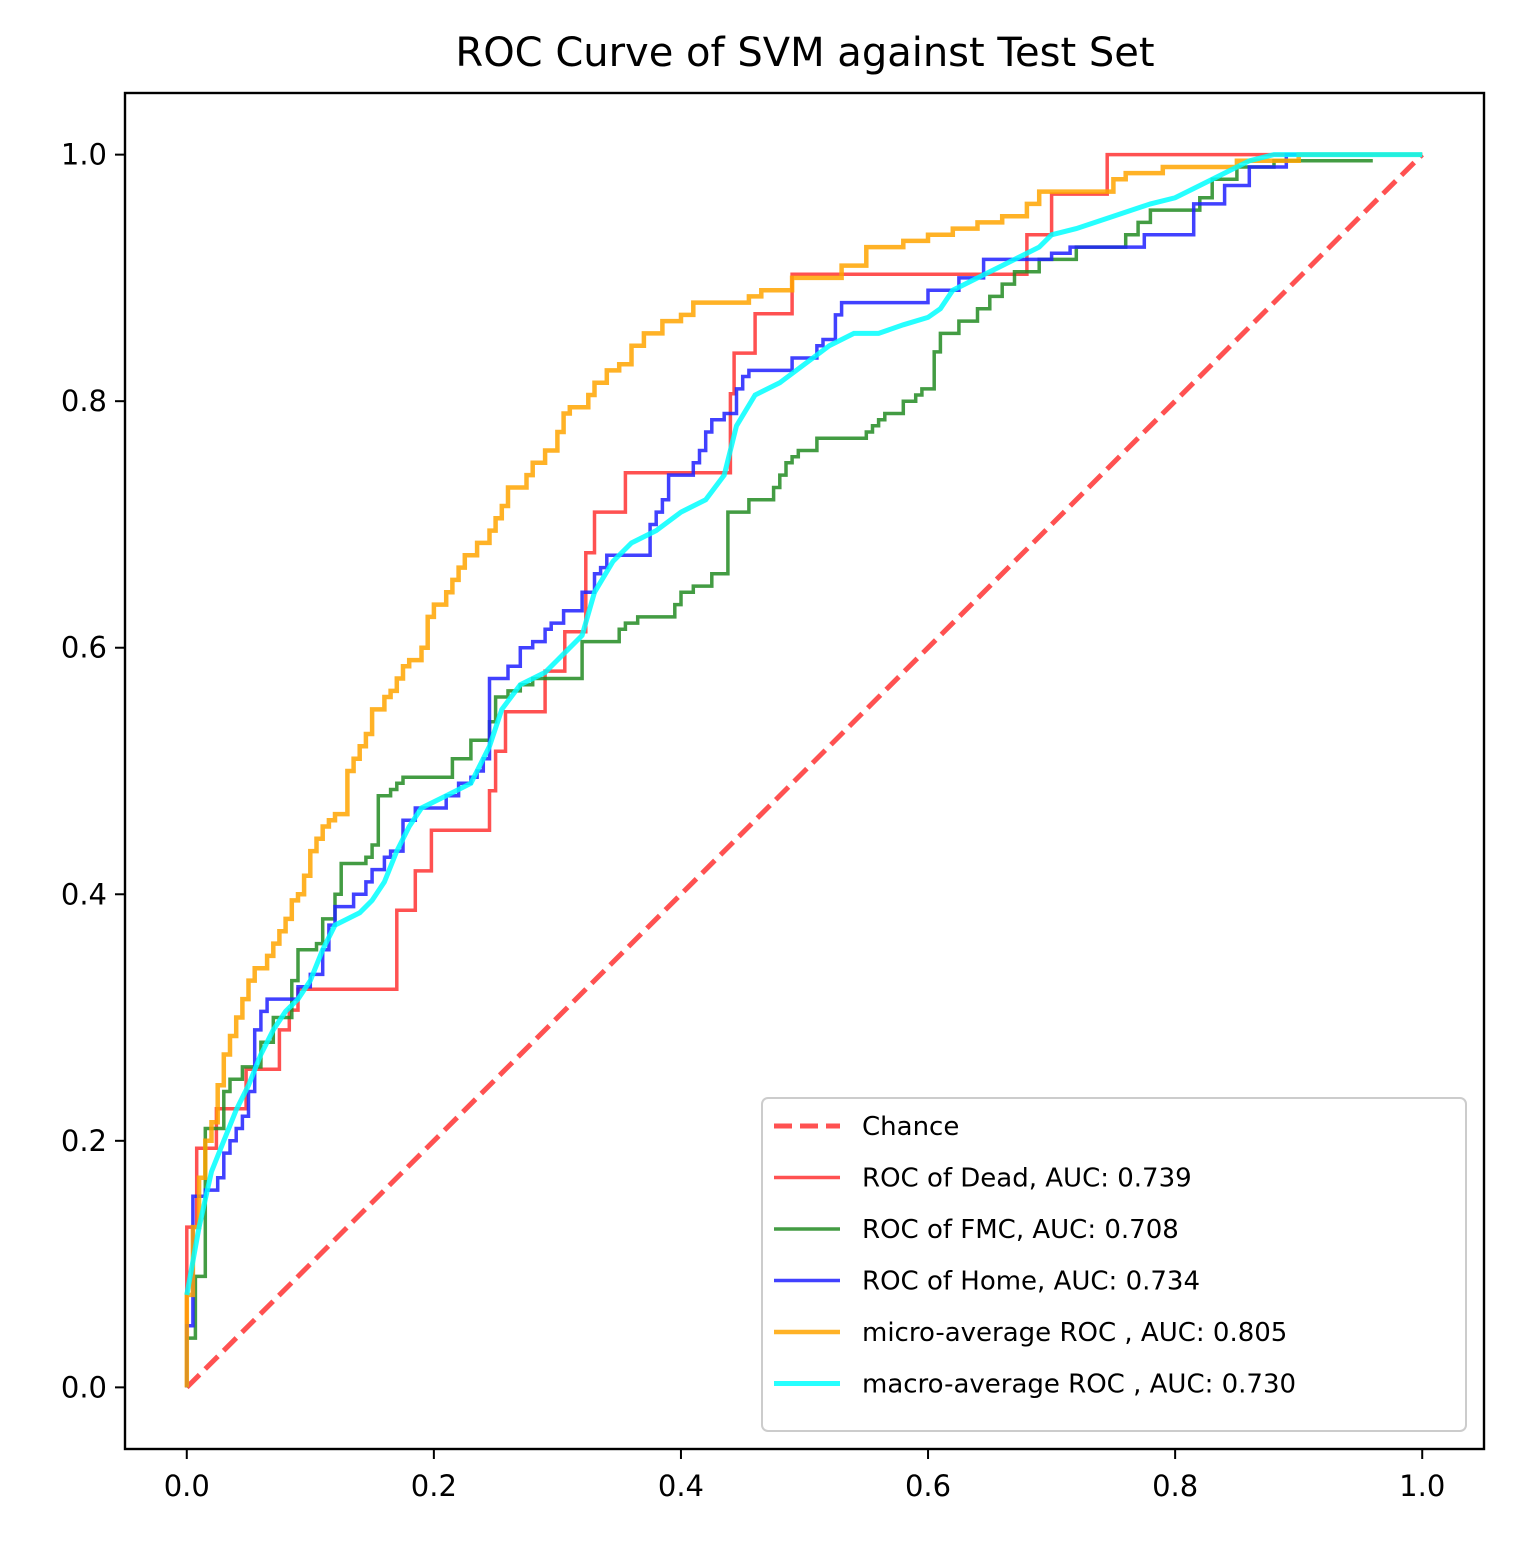 Image resolution: width=1514 pixels, height=1553 pixels. Describe the element at coordinates (84, 401) in the screenshot. I see `y-tick-label: 0.8` at that location.